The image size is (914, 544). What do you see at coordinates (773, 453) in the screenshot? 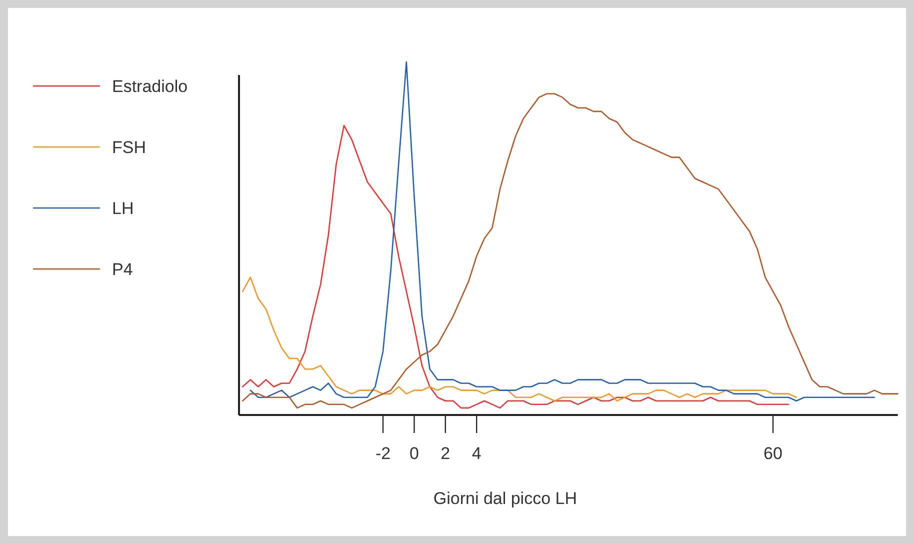
I see `x-tick-label: 60` at bounding box center [773, 453].